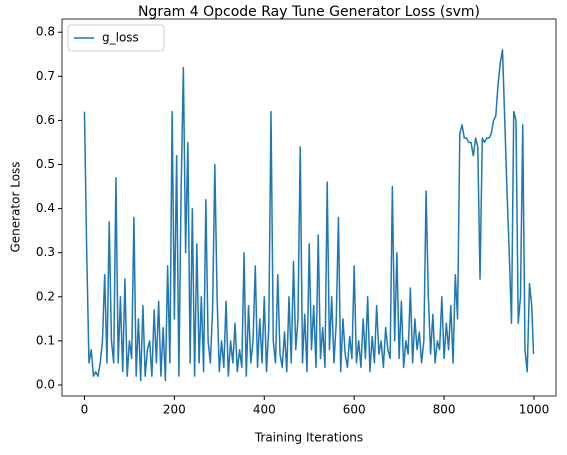 This screenshot has height=455, width=567. I want to click on y-tick-label: 0.1, so click(45, 340).